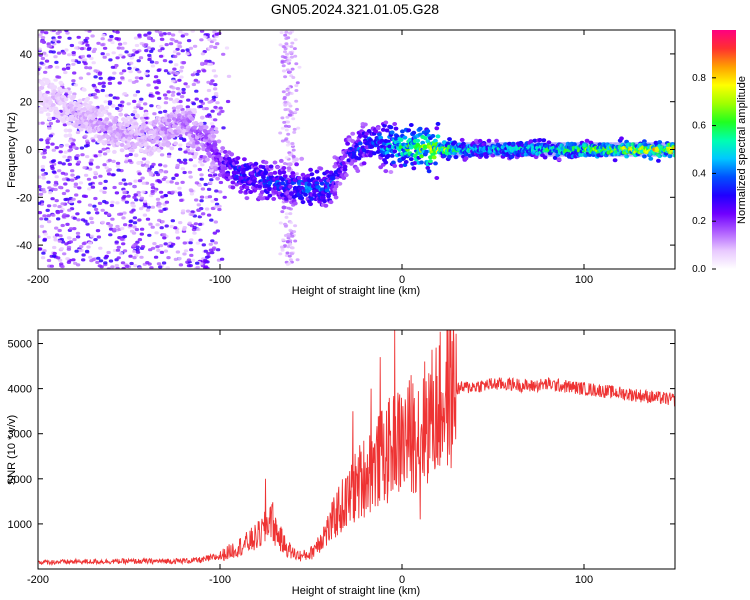  What do you see at coordinates (26, 103) in the screenshot?
I see `y-tick-label: 20` at bounding box center [26, 103].